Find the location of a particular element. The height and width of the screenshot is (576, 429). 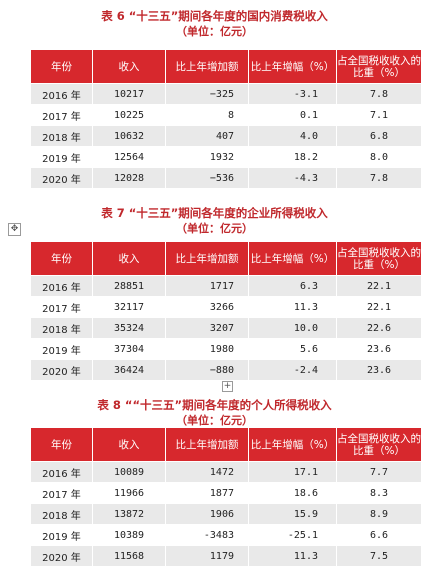

table-row: 2019 年 37304 1980 5.6 23.6 is located at coordinates (226, 349).